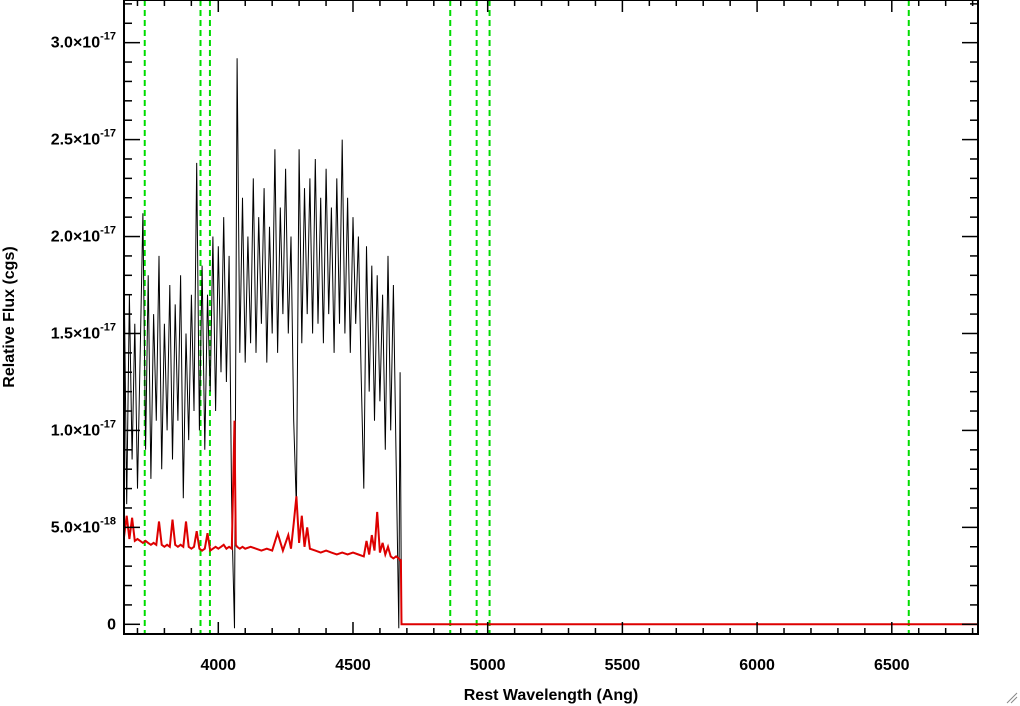  I want to click on x-tick-label: 5000, so click(488, 665).